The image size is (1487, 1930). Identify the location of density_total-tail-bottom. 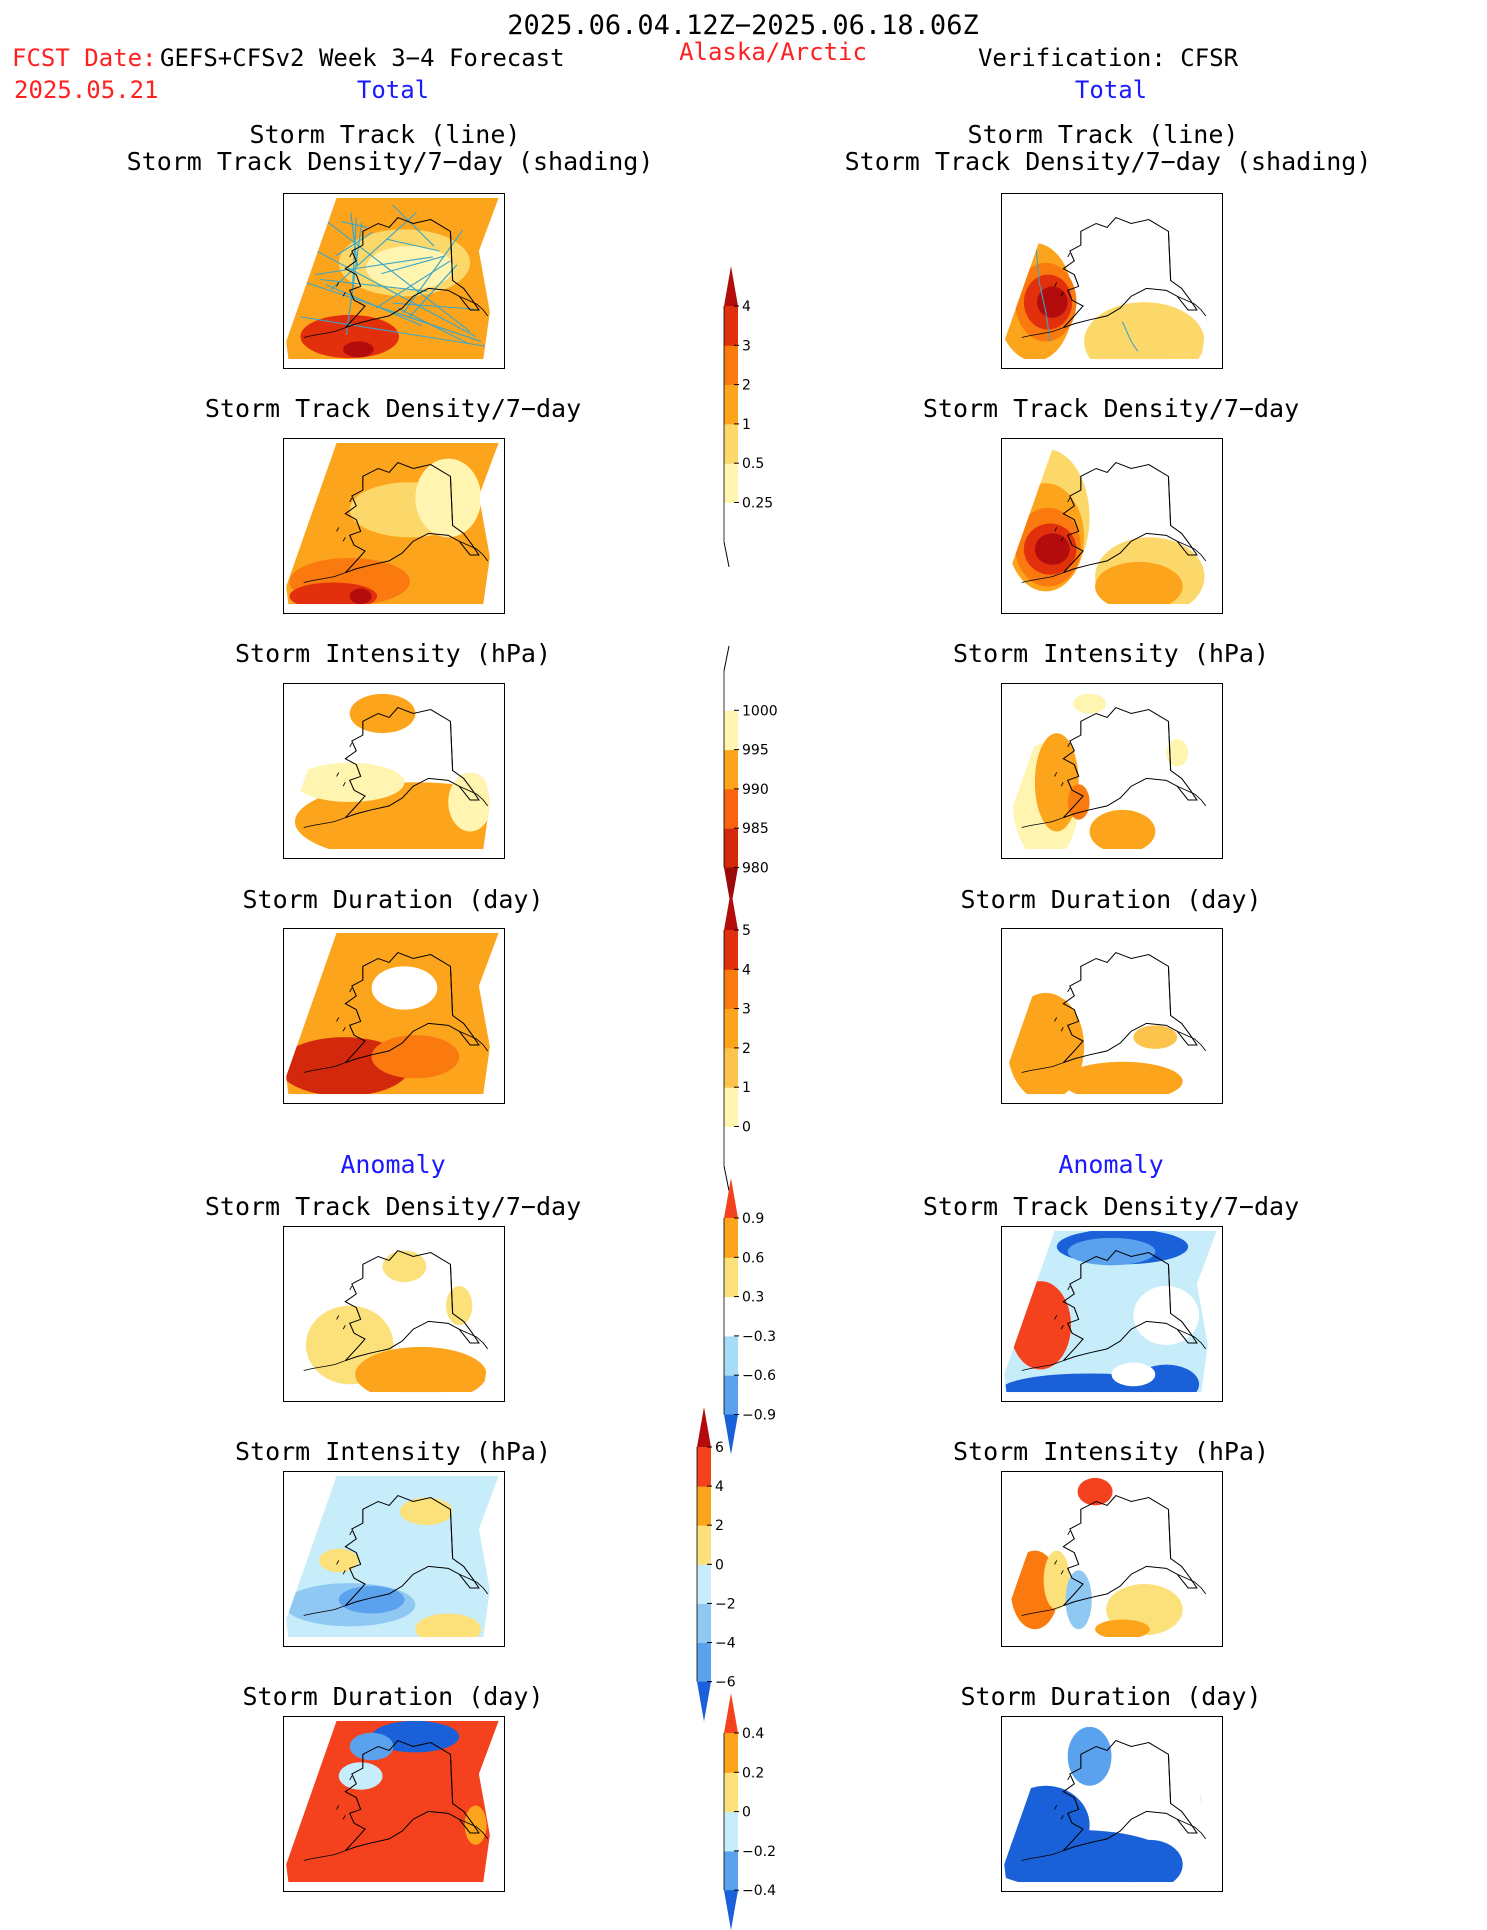
(726, 554).